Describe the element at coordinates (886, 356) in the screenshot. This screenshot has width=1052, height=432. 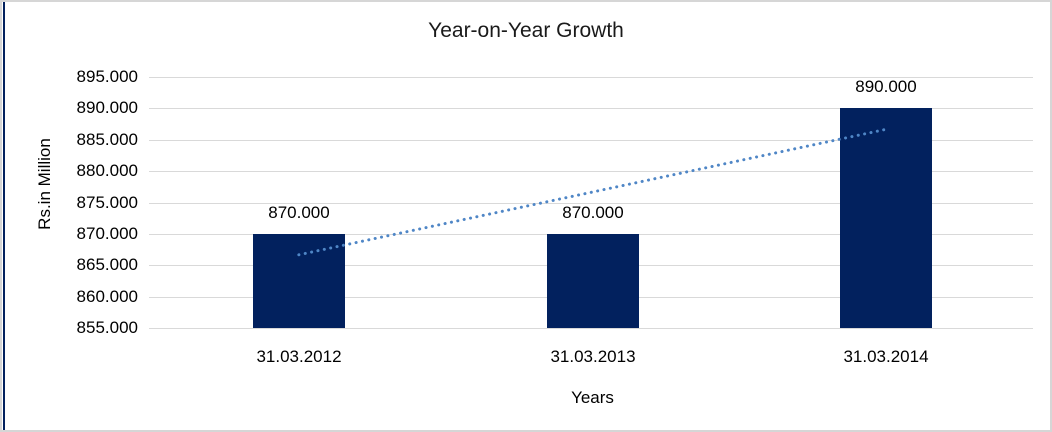
I see `x-tick-label: 31.03.2014` at that location.